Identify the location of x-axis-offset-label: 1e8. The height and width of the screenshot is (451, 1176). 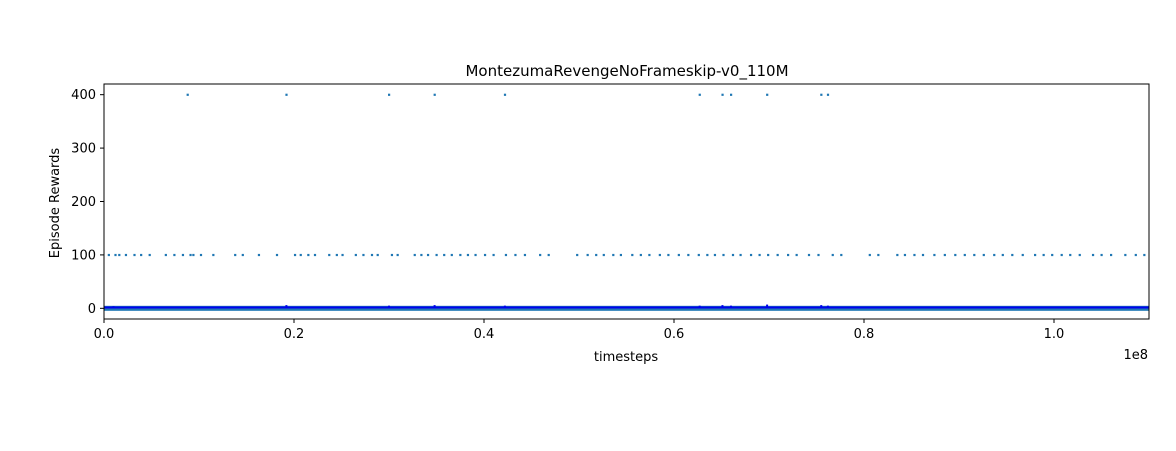
(1135, 355).